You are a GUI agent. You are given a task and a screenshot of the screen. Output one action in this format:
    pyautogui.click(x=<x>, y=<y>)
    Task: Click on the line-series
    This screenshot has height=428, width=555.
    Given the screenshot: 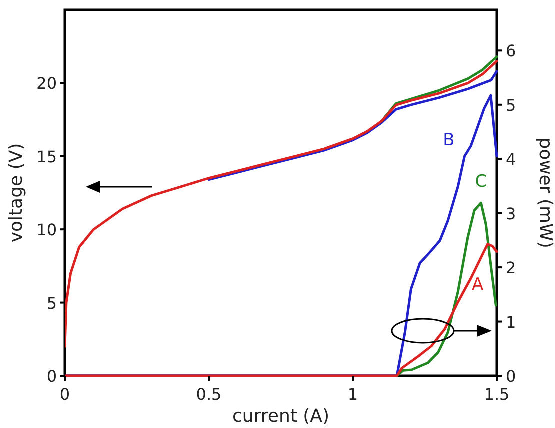 What is the action you would take?
    pyautogui.click(x=447, y=290)
    